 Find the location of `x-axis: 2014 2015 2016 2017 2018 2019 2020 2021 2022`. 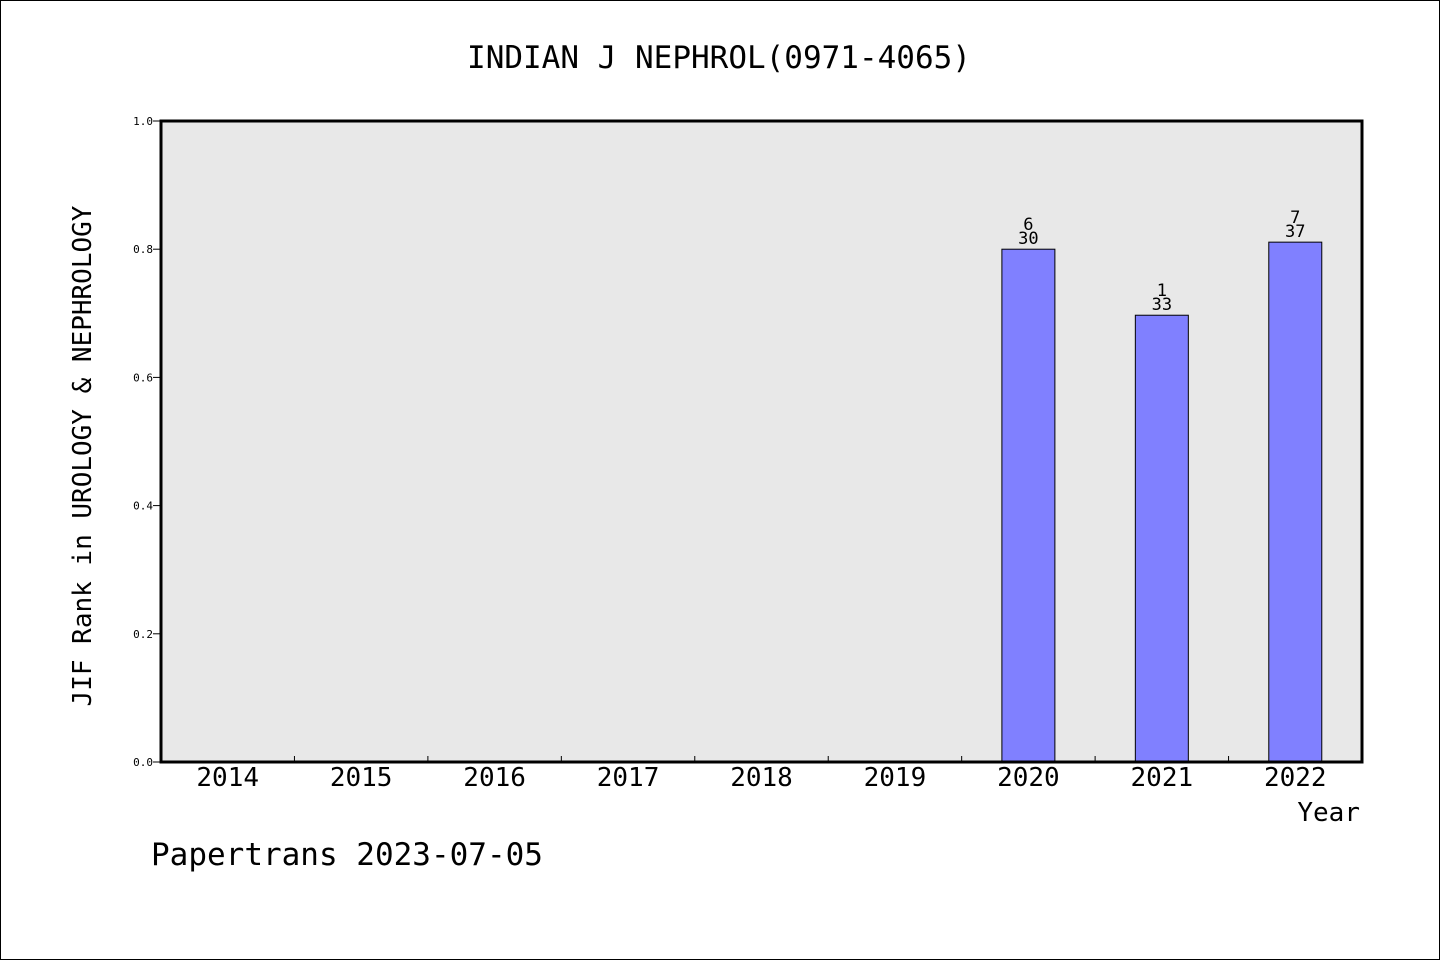

x-axis: 2014 2015 2016 2017 2018 2019 2020 2021 2022 is located at coordinates (761, 774).